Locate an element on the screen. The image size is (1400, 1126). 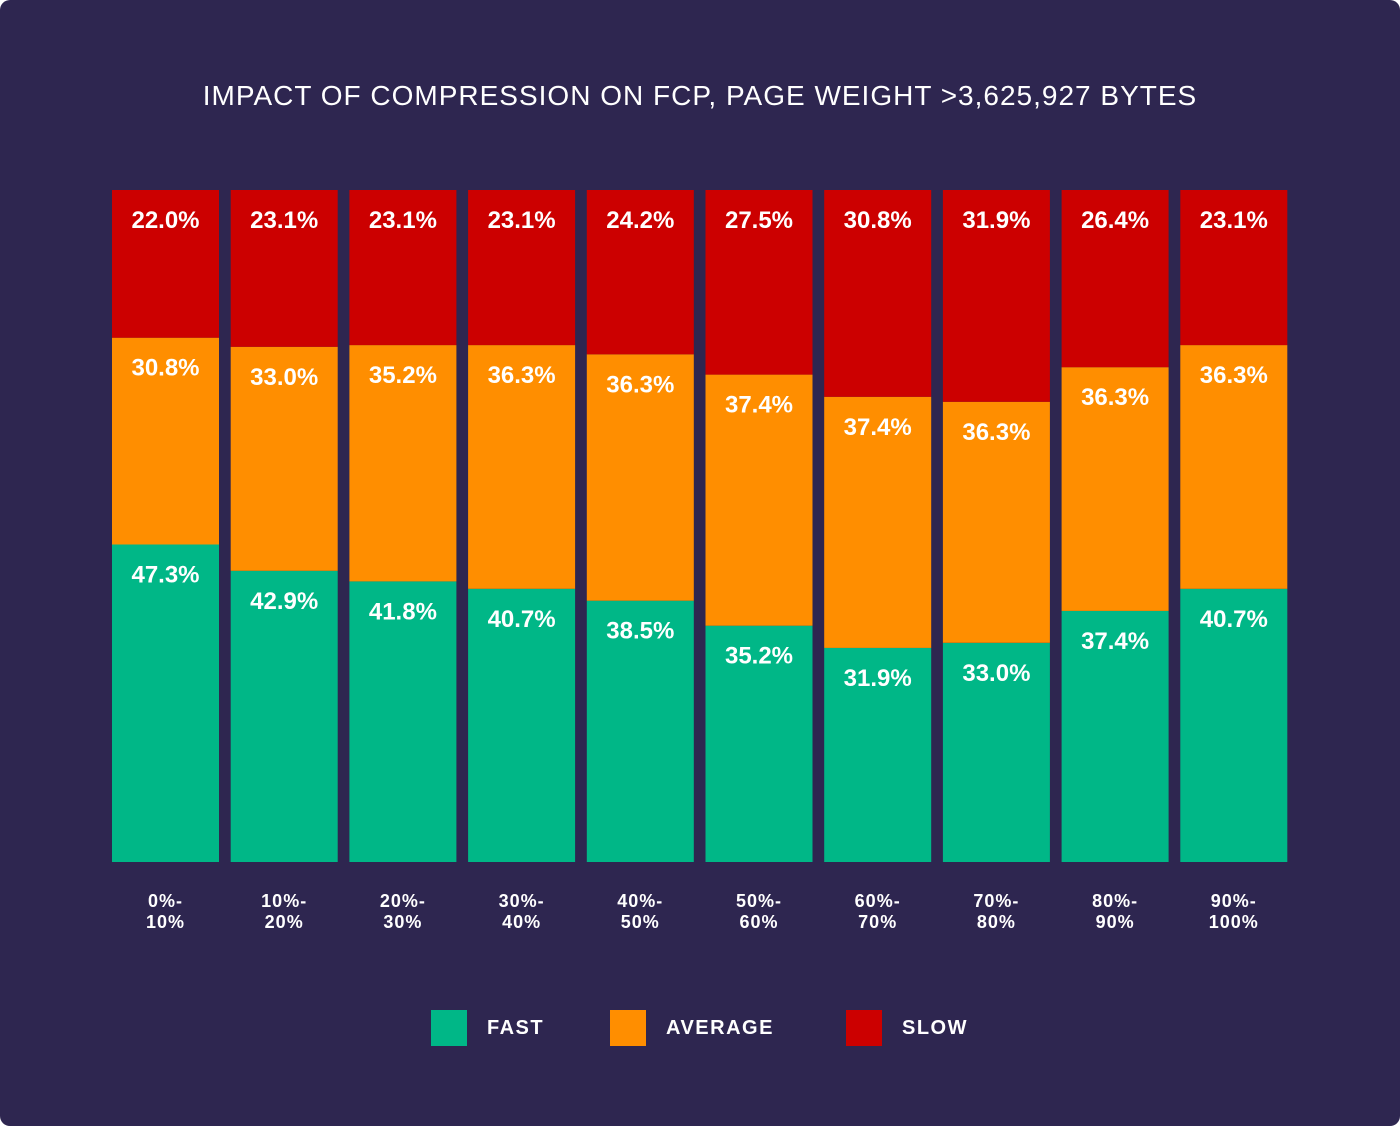
data-label-fast-9: 40.7% is located at coordinates (1234, 619).